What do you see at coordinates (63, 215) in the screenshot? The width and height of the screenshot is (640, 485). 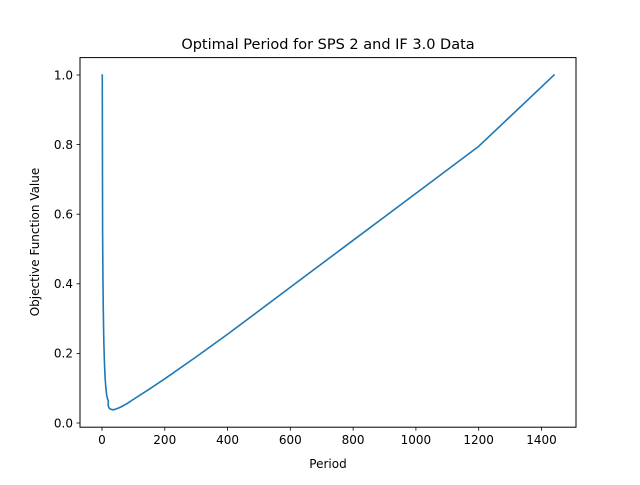 I see `y-tick-label: 0.6` at bounding box center [63, 215].